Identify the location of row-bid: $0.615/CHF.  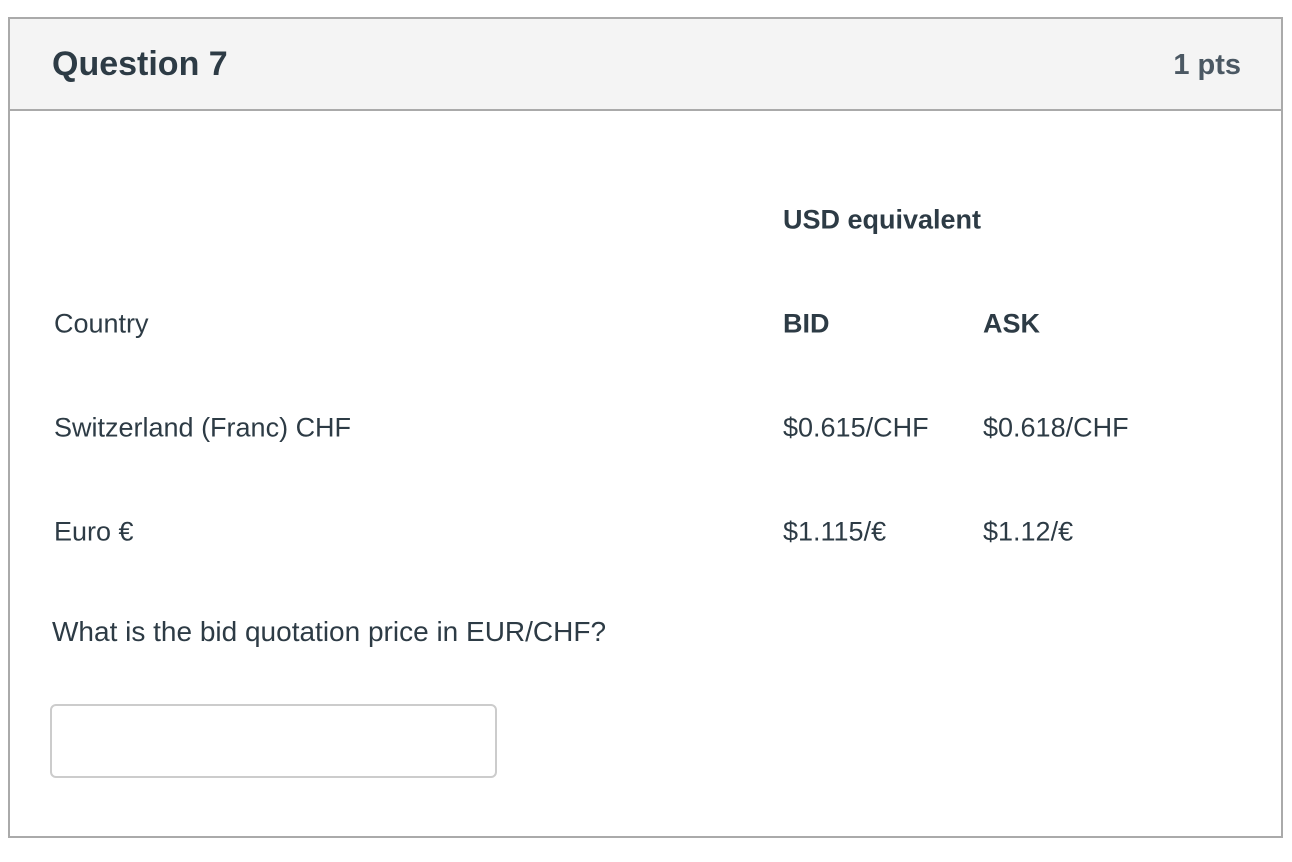
(856, 427).